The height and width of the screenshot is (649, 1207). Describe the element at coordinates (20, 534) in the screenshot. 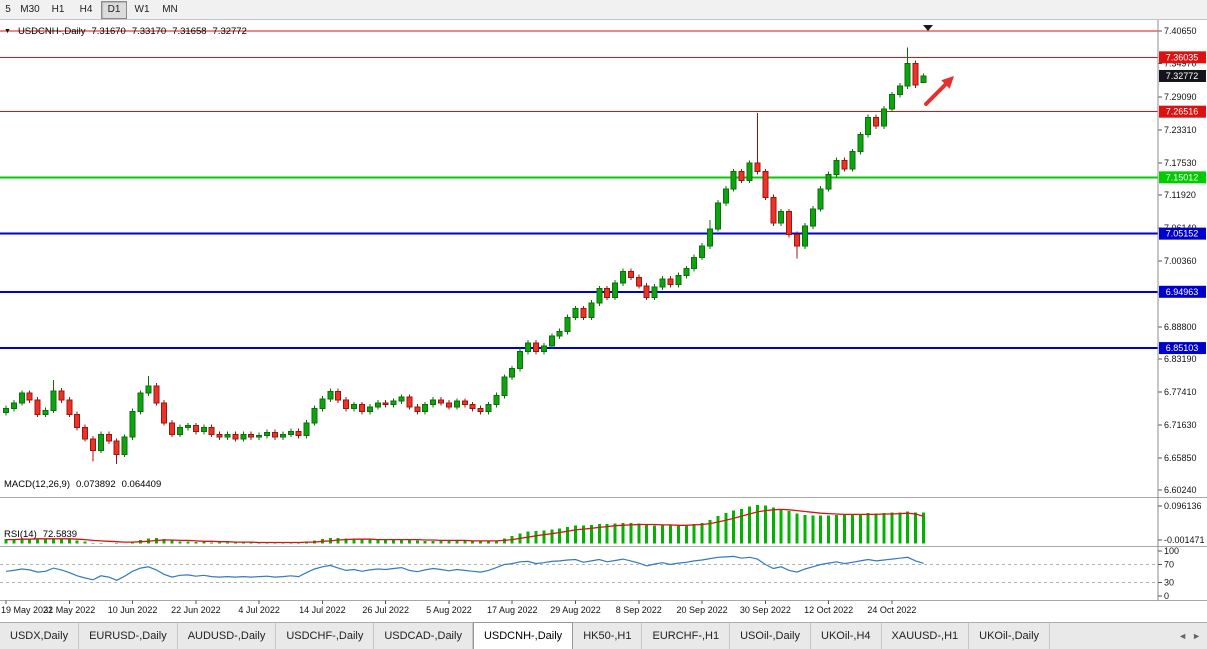

I see `rsi-name: RSI(14)` at that location.